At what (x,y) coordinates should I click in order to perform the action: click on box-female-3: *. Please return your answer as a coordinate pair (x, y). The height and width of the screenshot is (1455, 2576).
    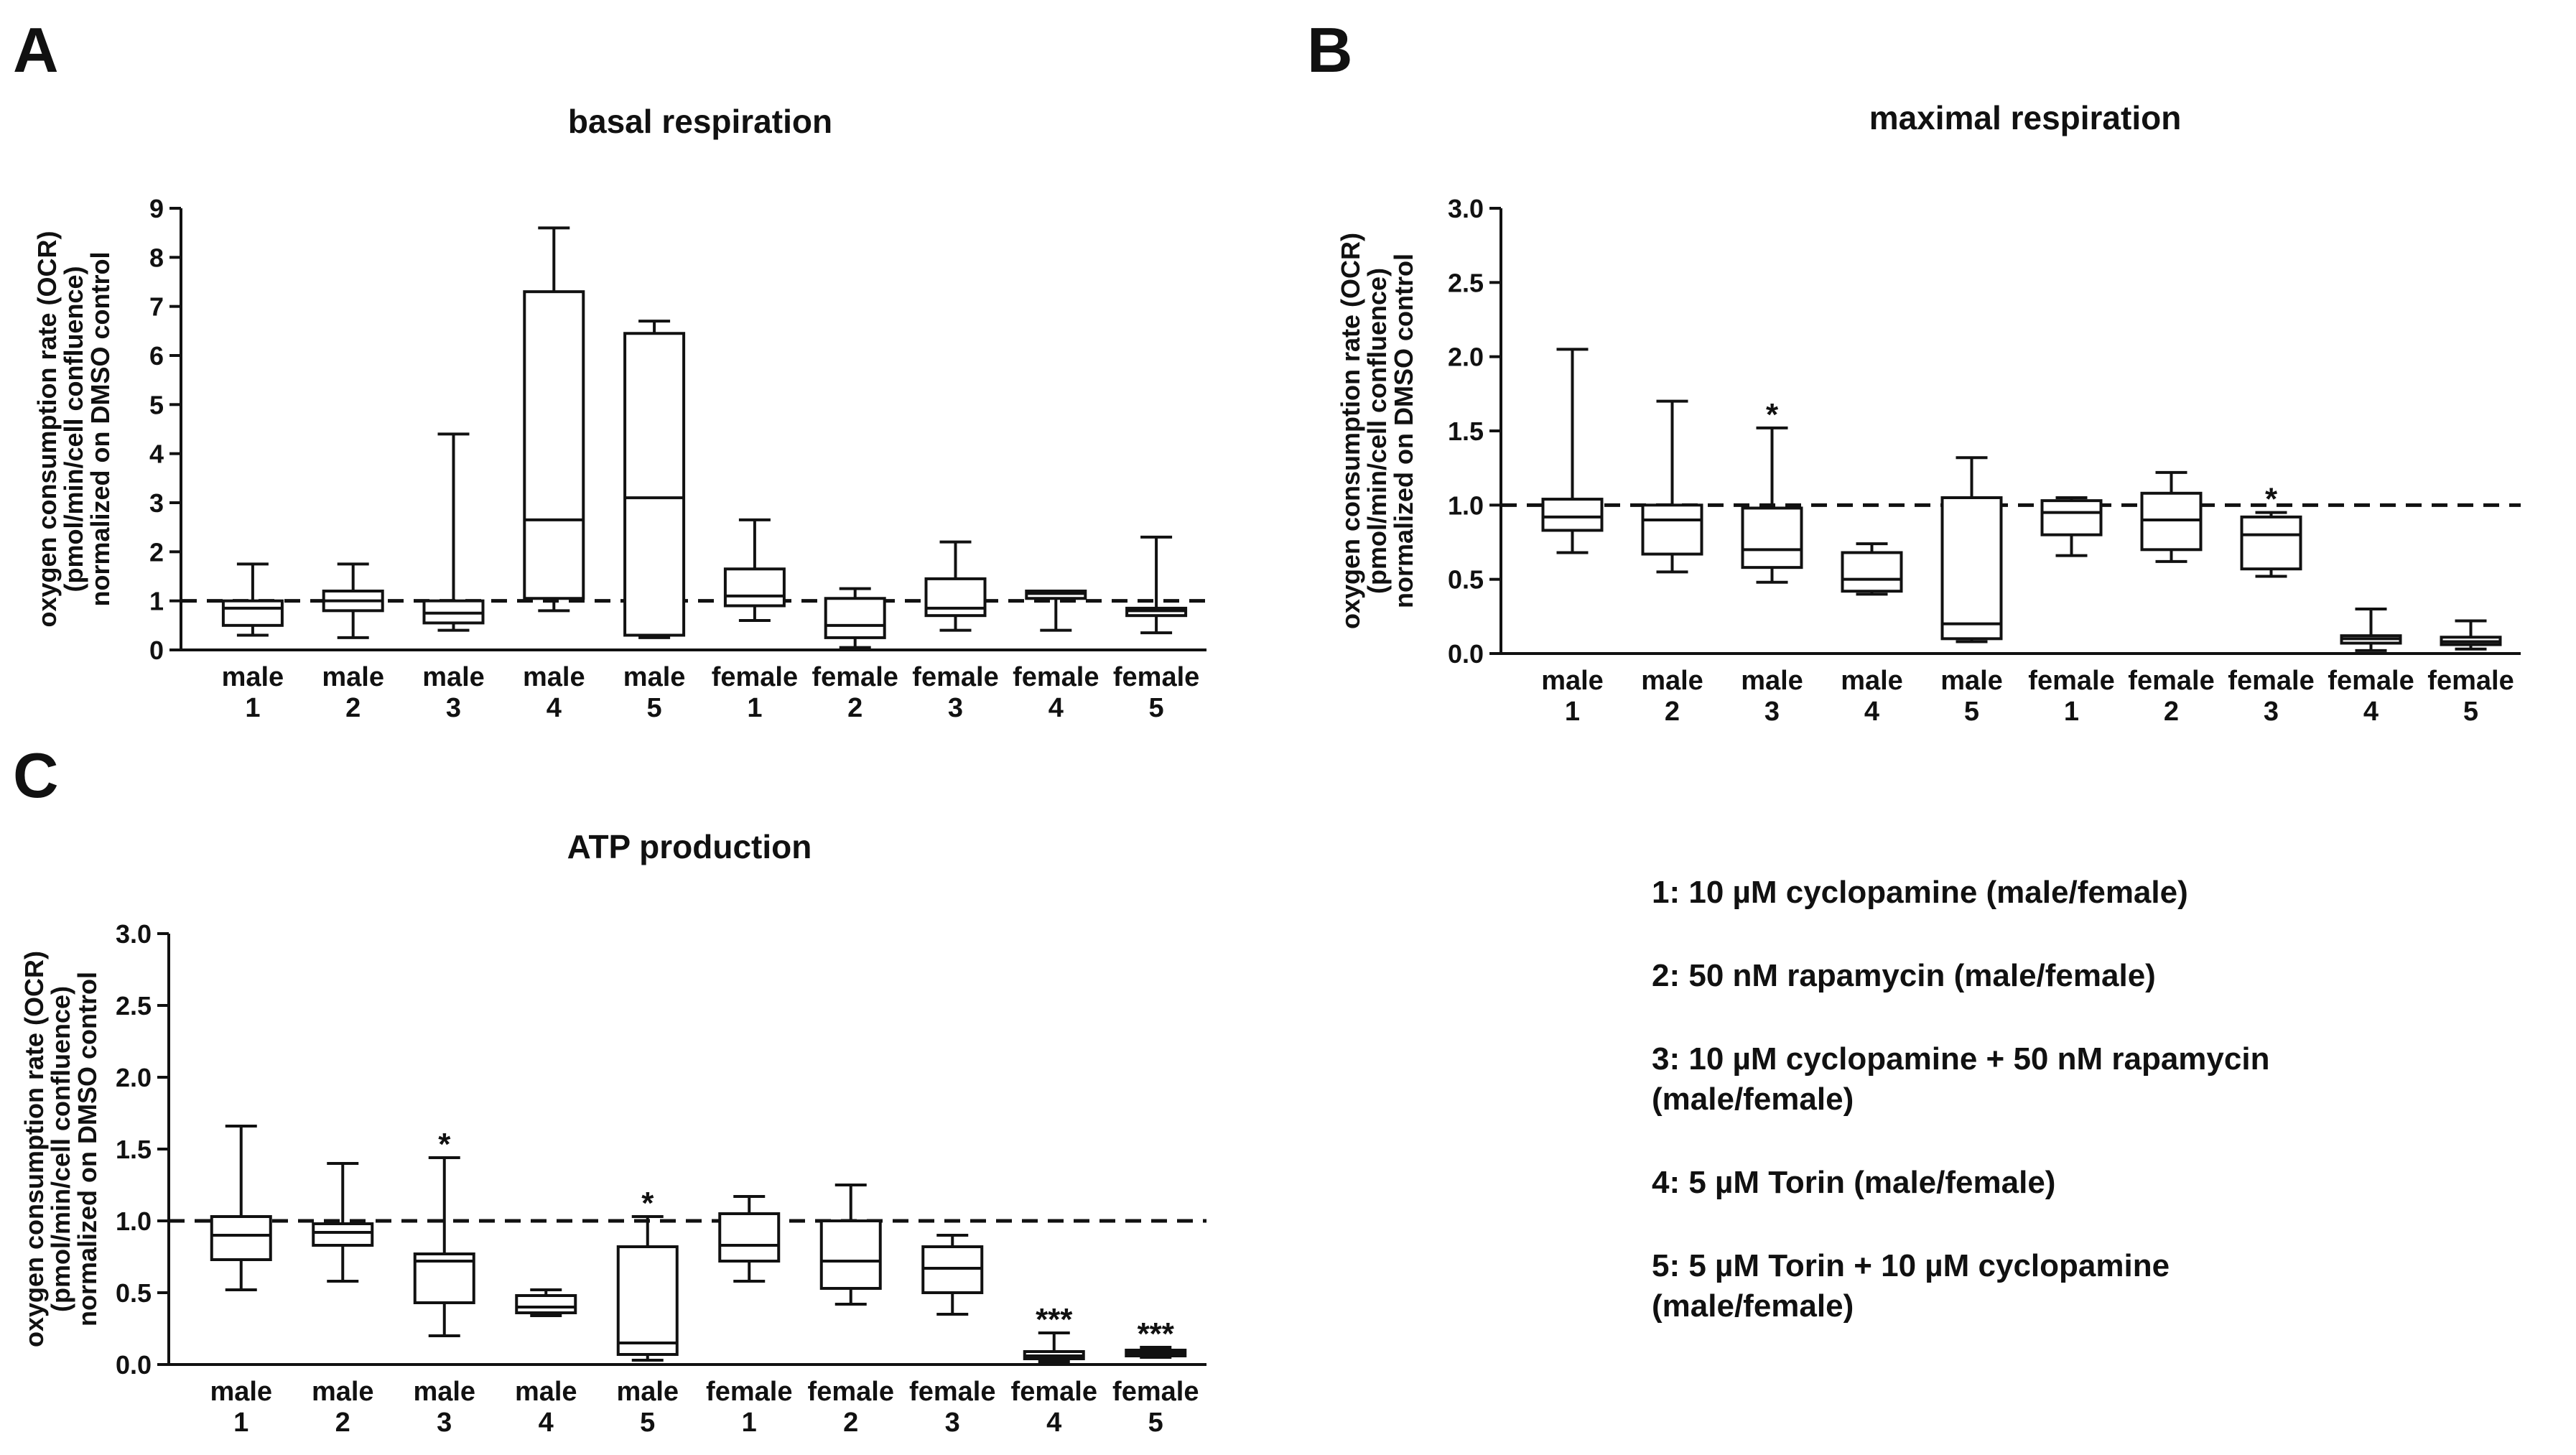
    Looking at the image, I should click on (2271, 530).